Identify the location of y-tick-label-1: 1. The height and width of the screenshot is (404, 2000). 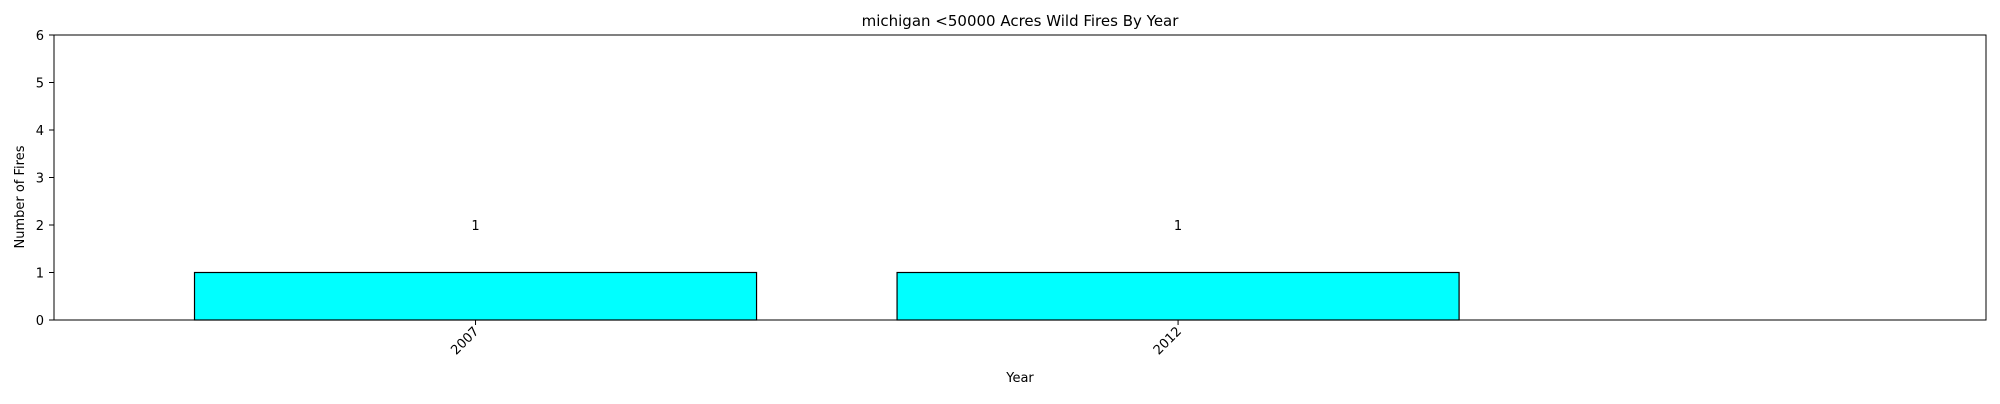
(40, 274).